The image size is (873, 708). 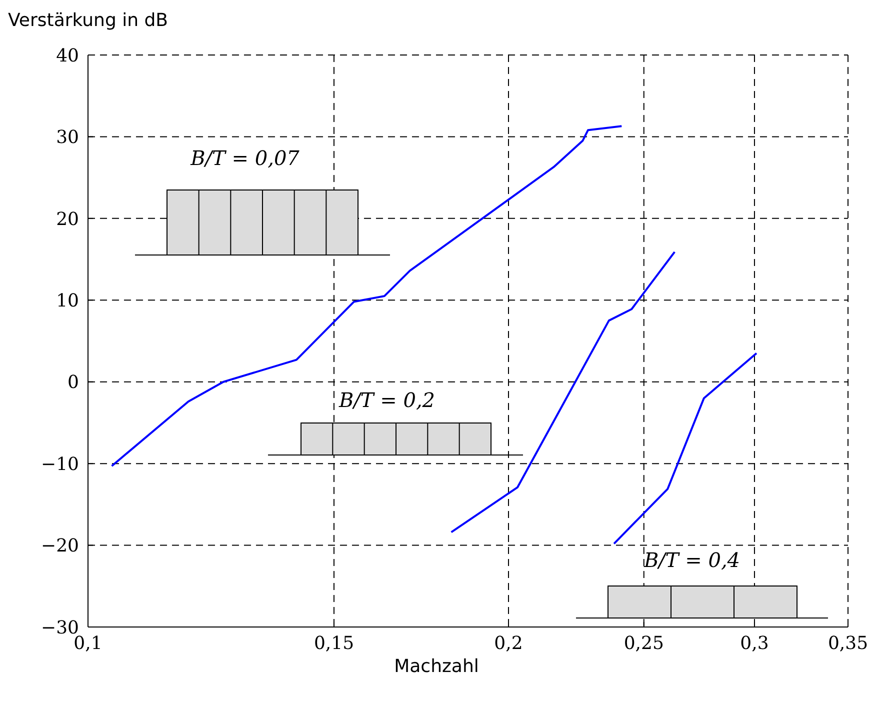 I want to click on y-tick-label: 0, so click(x=73, y=383).